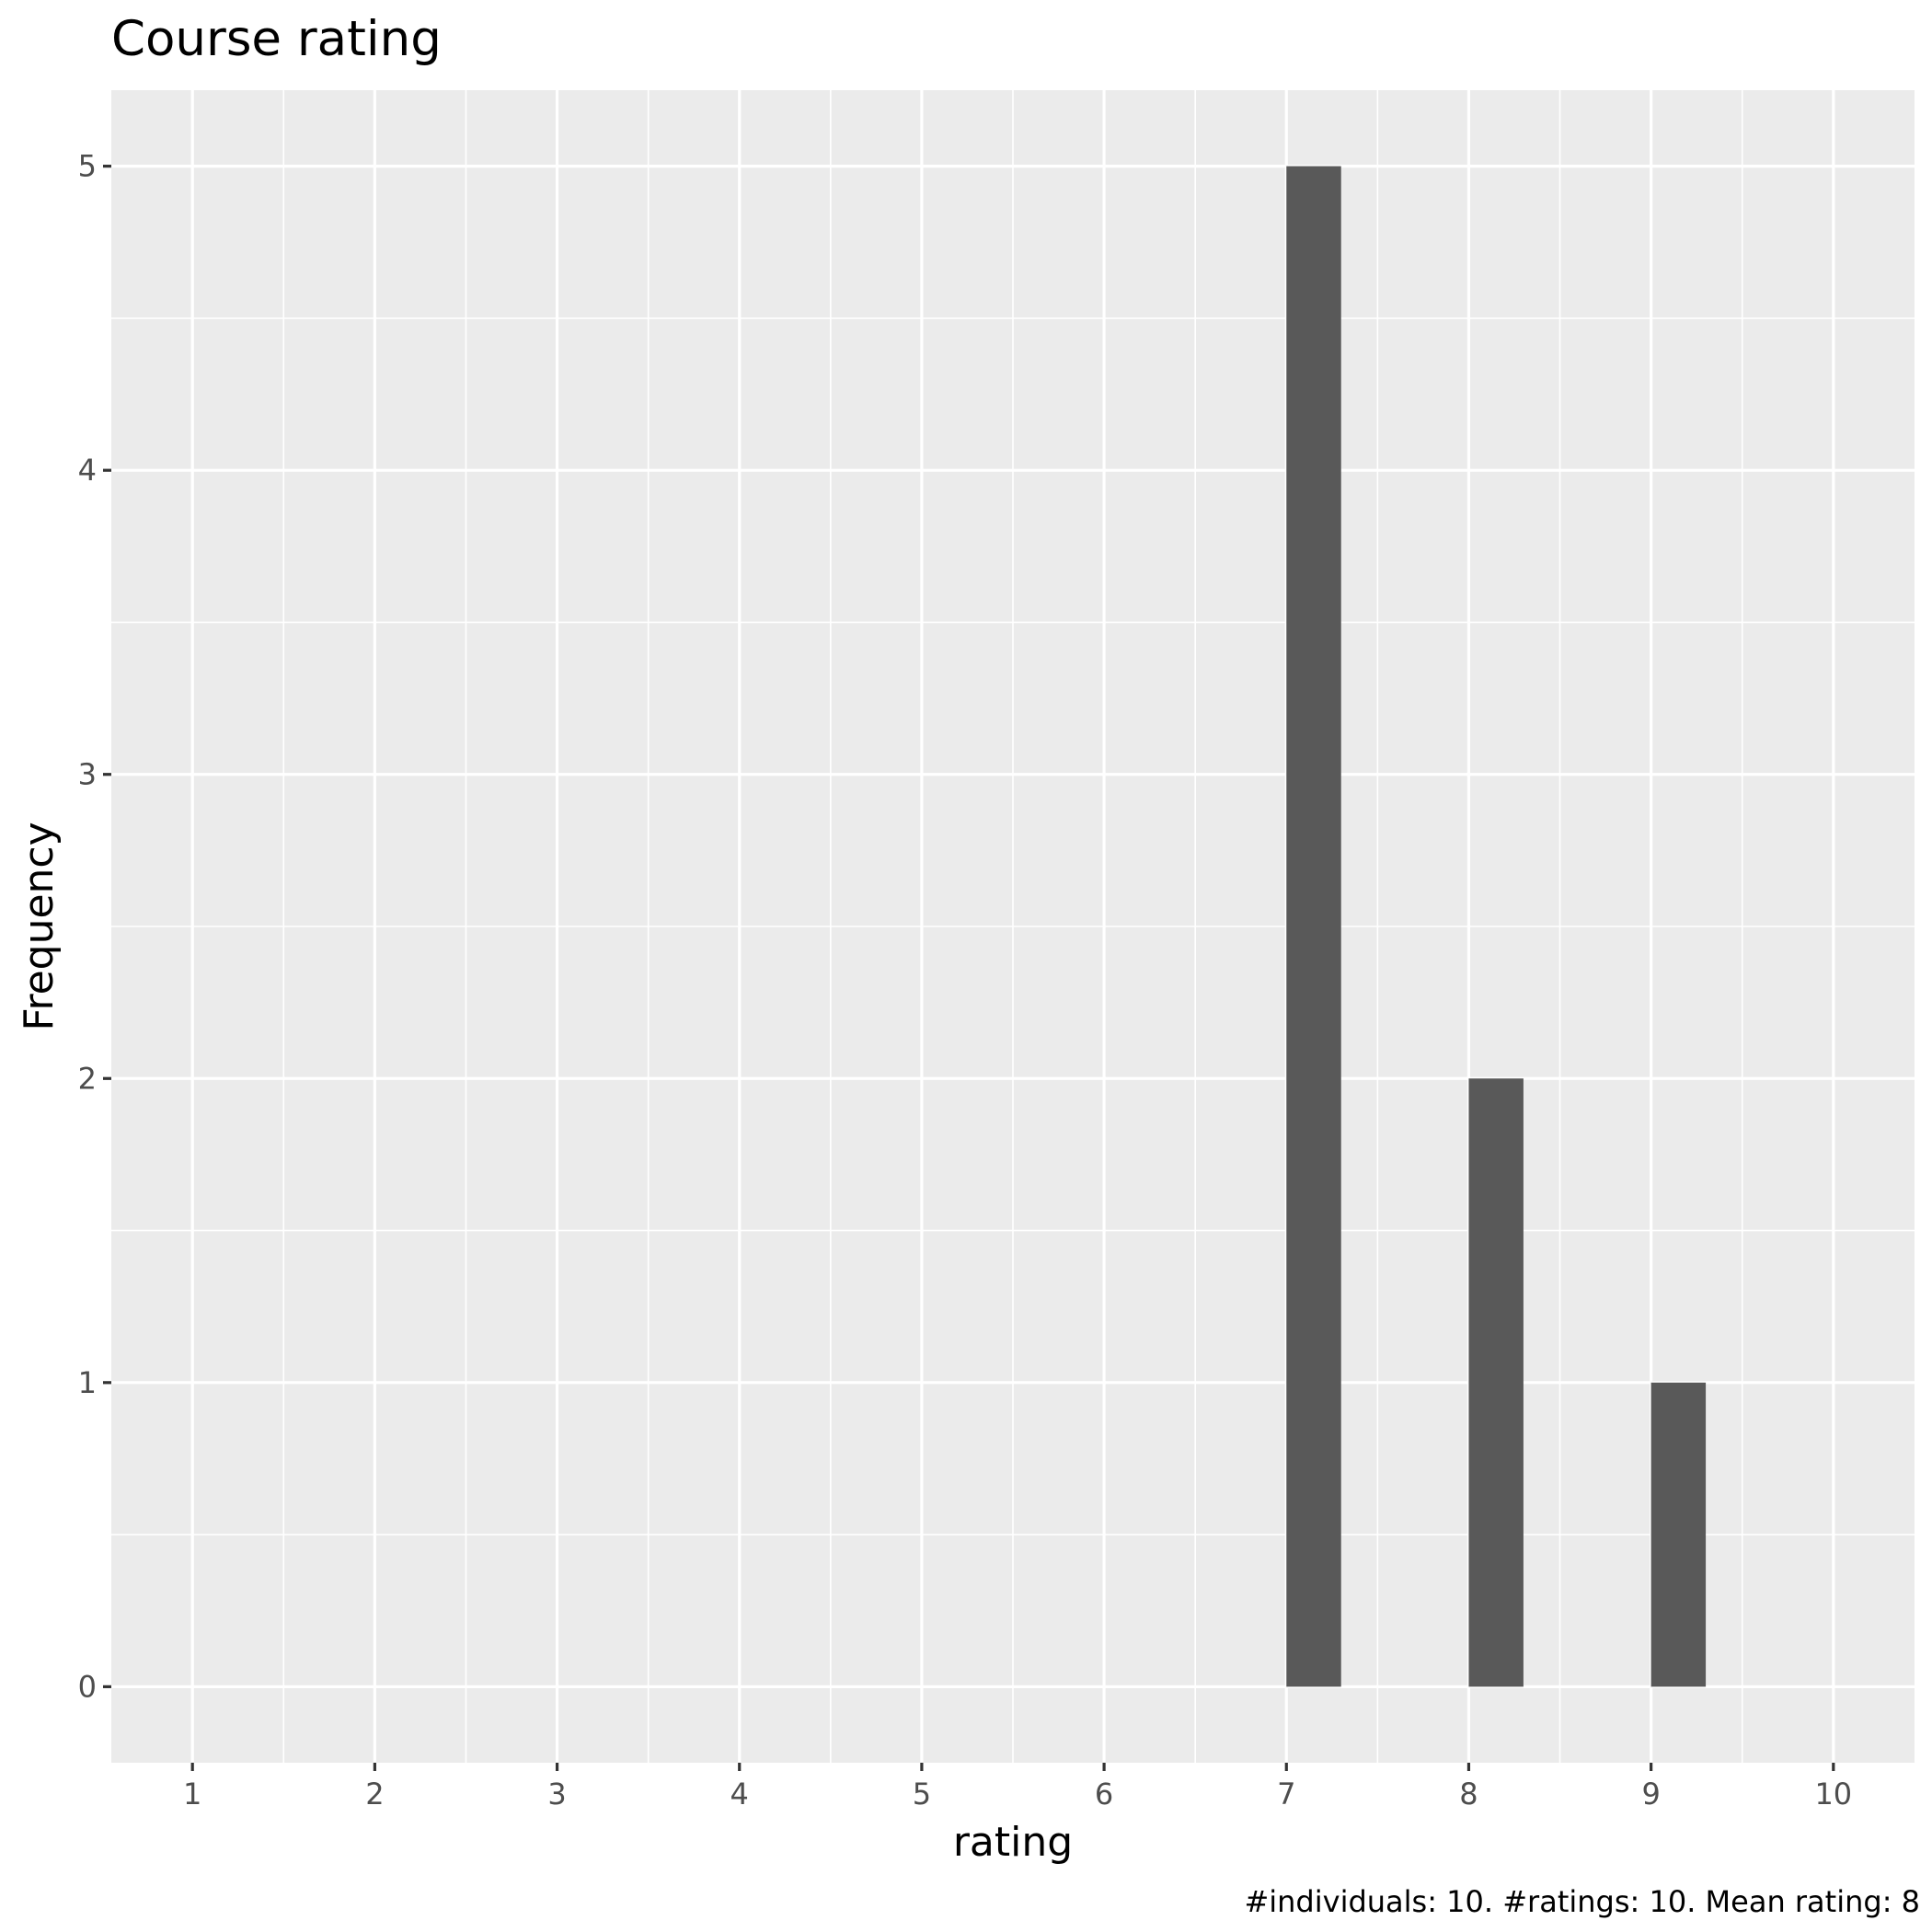  Describe the element at coordinates (87, 1078) in the screenshot. I see `y-tick-label: 2` at that location.